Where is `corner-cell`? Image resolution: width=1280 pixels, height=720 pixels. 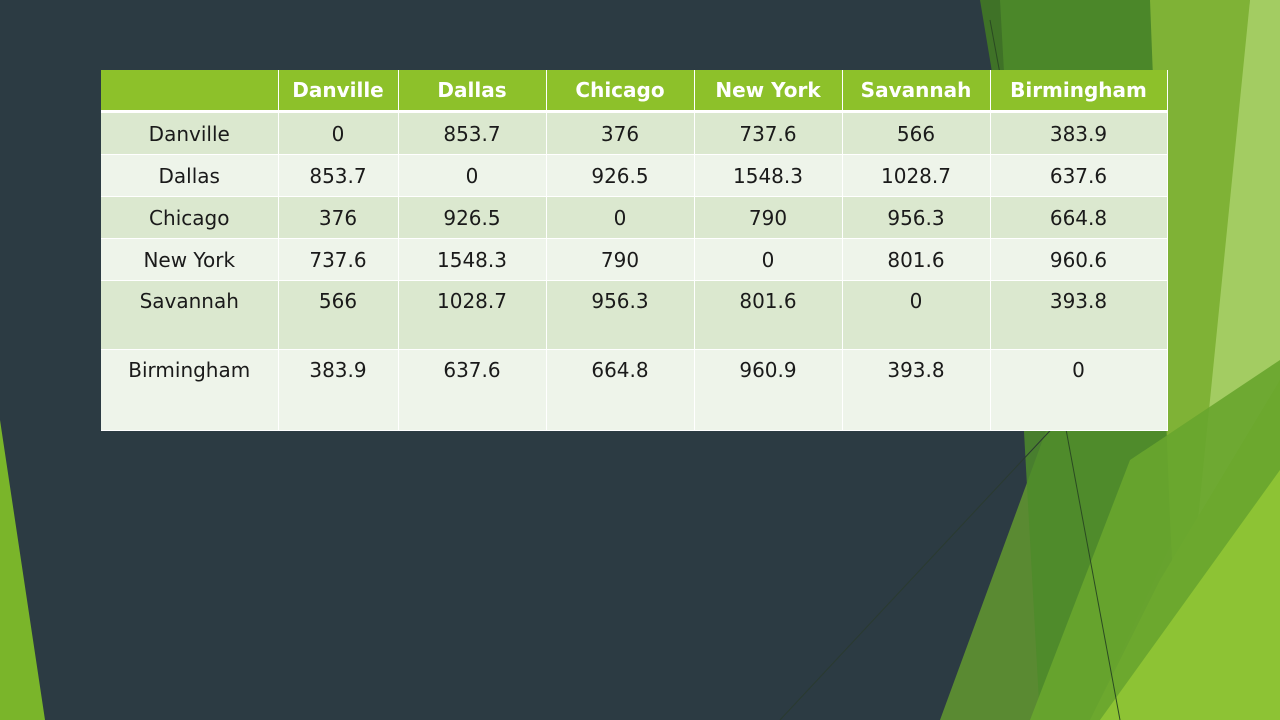 corner-cell is located at coordinates (190, 91).